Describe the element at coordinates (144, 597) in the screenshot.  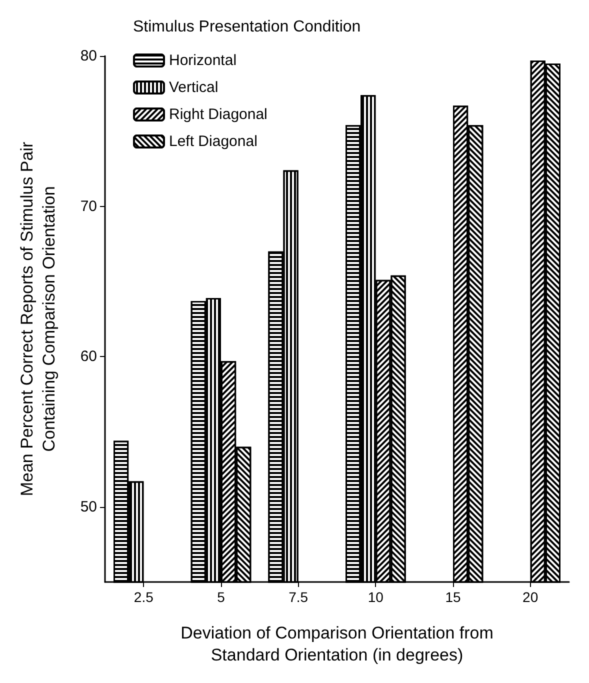
I see `x-tick-label: 2.5` at that location.